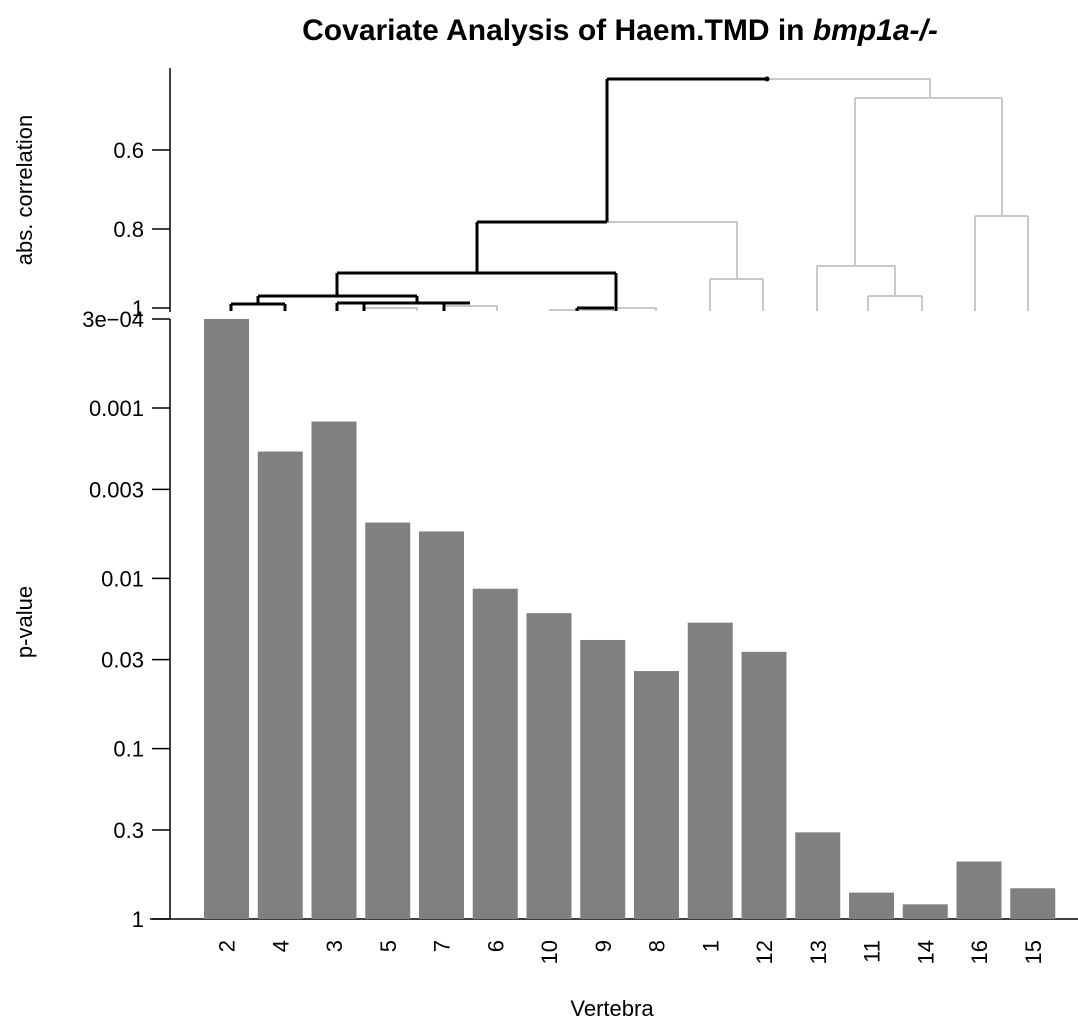 The width and height of the screenshot is (1078, 1028). What do you see at coordinates (549, 952) in the screenshot?
I see `category-label: 10` at bounding box center [549, 952].